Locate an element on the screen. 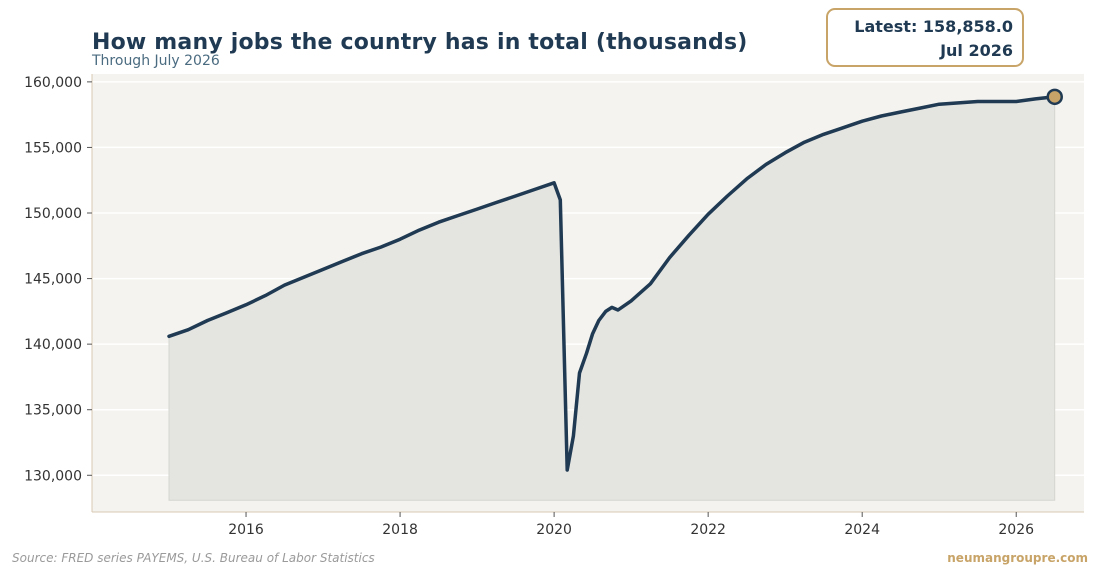  x-tick-label: 2018 is located at coordinates (400, 530).